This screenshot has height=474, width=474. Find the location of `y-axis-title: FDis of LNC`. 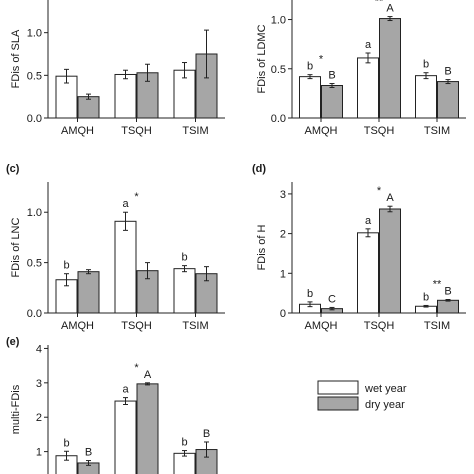

y-axis-title: FDis of LNC is located at coordinates (16, 247).